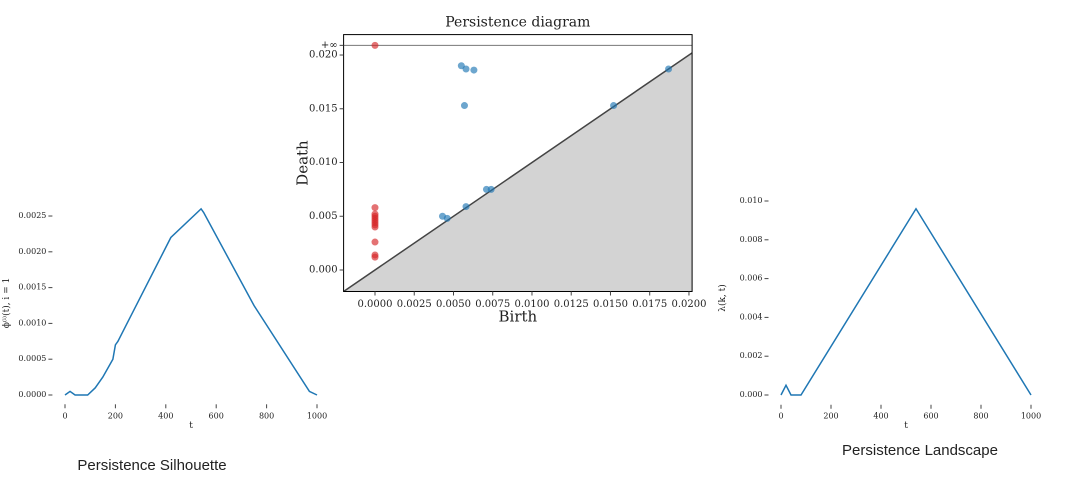 Image resolution: width=1084 pixels, height=488 pixels. What do you see at coordinates (453, 304) in the screenshot?
I see `x-tick-label: 0.0050` at bounding box center [453, 304].